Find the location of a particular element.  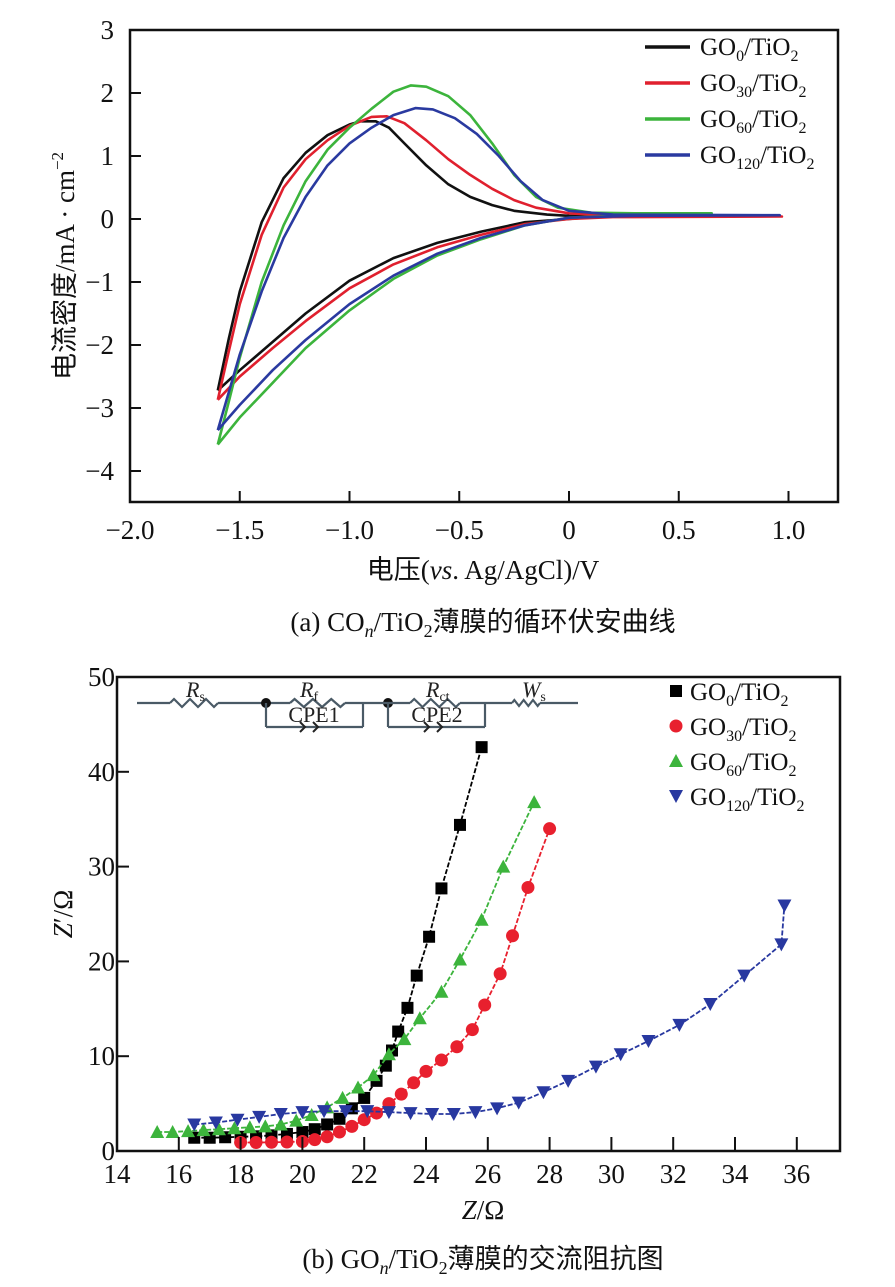

eis-x-tick-label: 16 is located at coordinates (178, 1174).